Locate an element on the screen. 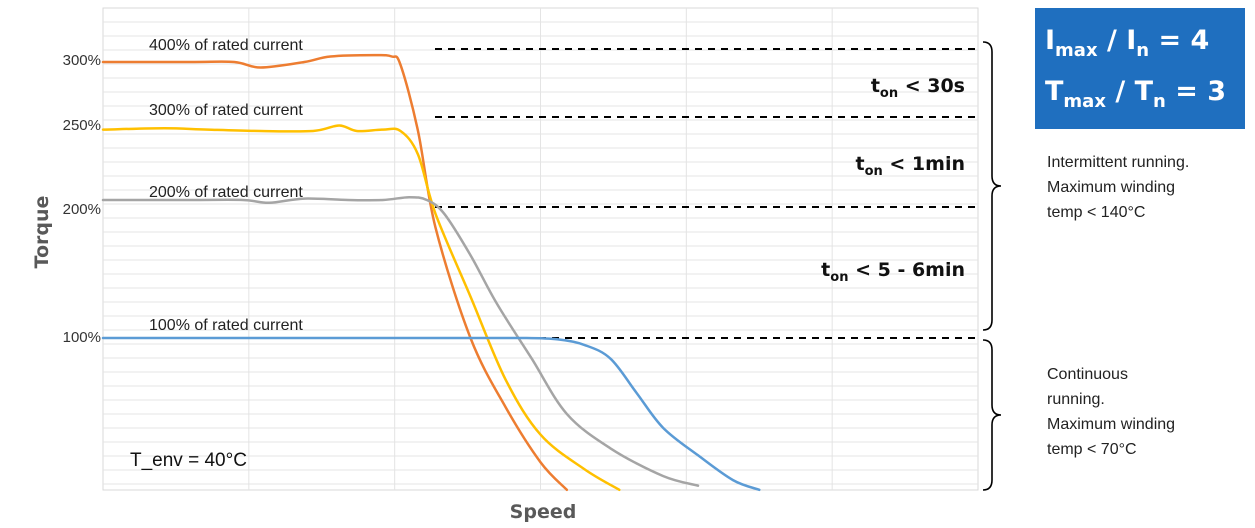  continuous-brace is located at coordinates (992, 415).